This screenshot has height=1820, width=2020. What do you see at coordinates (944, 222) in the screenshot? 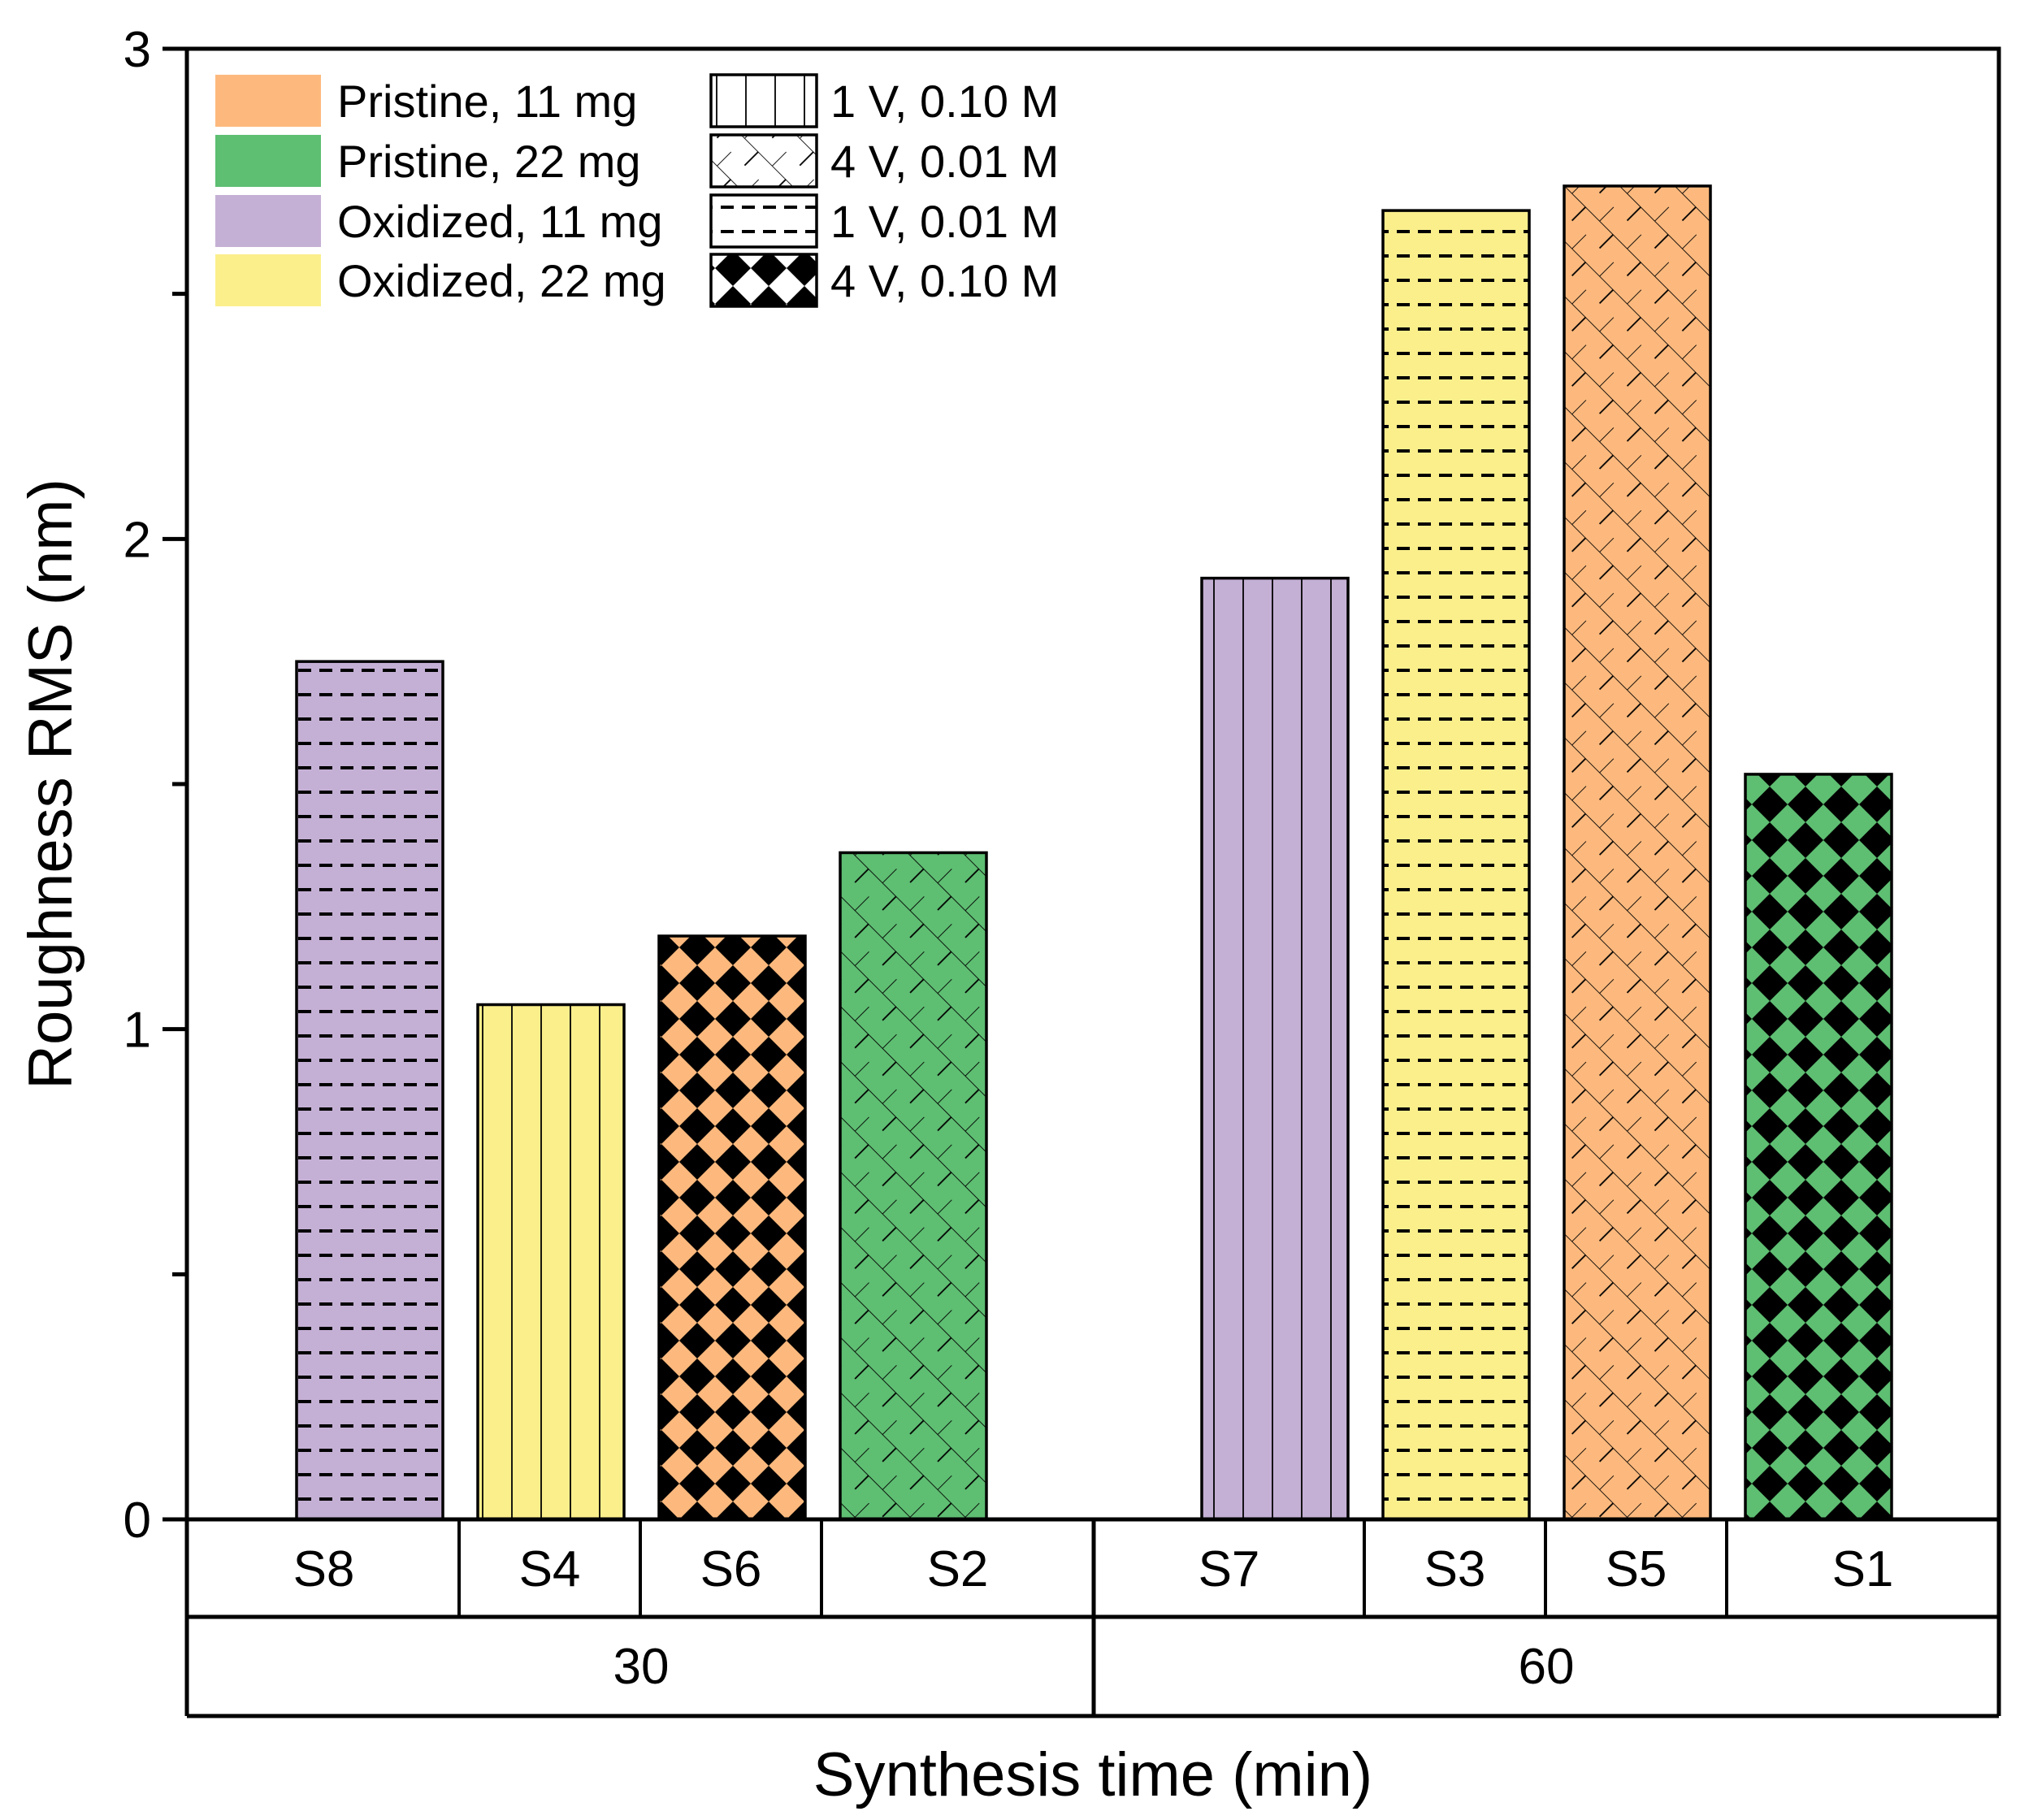
I see `legend-label-pattern: 1 V, 0.01 M` at bounding box center [944, 222].